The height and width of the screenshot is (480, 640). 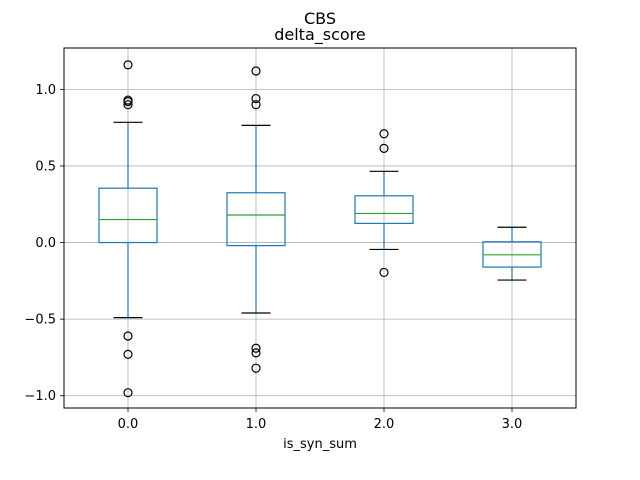 I want to click on x-axis-label: is_syn_sum, so click(x=320, y=444).